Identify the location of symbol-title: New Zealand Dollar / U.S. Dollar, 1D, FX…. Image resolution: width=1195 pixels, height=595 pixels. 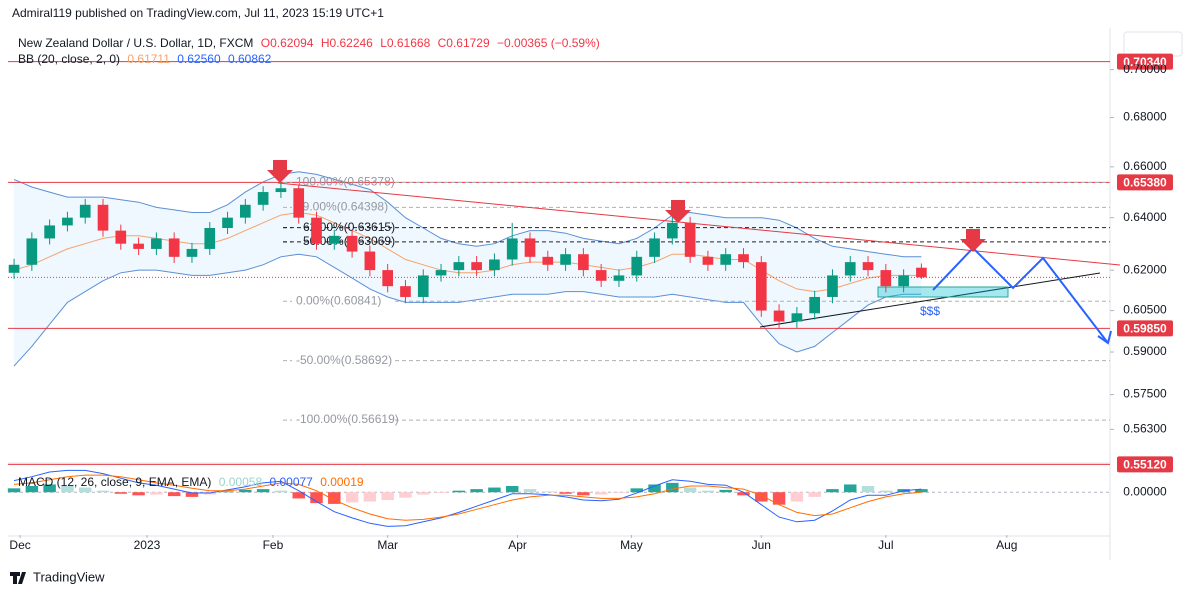
(136, 43).